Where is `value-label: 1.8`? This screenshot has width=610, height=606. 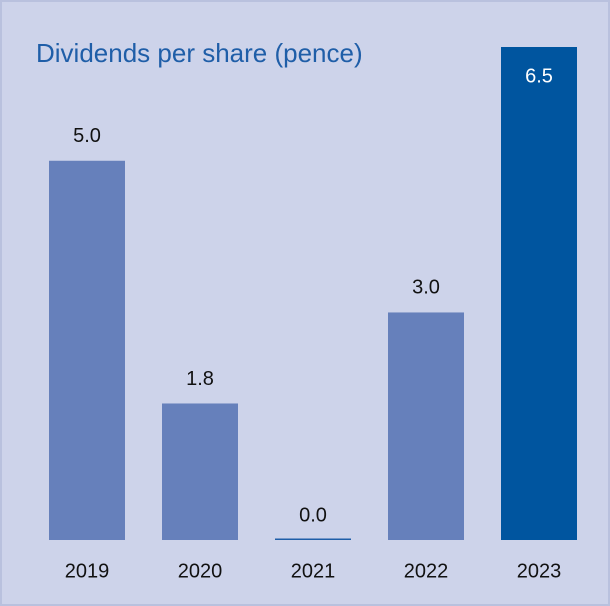
value-label: 1.8 is located at coordinates (200, 379).